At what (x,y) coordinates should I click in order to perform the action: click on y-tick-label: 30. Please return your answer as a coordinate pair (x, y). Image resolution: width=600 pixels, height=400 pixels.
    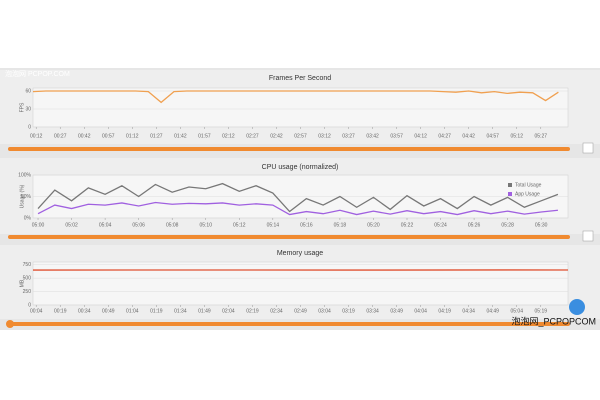
    Looking at the image, I should click on (28, 109).